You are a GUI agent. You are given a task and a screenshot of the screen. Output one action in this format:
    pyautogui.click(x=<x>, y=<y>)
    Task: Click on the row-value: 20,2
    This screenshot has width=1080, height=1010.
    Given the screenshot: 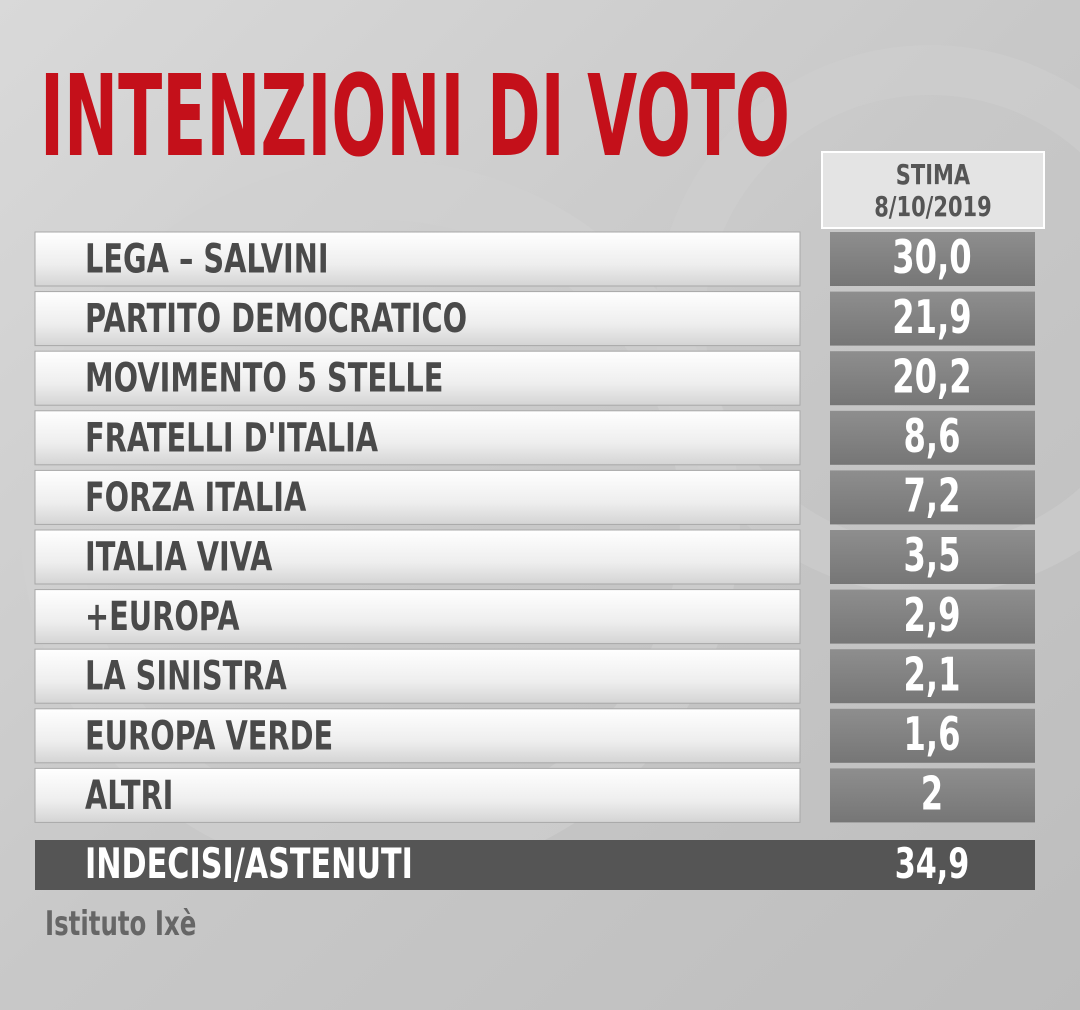 What is the action you would take?
    pyautogui.click(x=931, y=377)
    